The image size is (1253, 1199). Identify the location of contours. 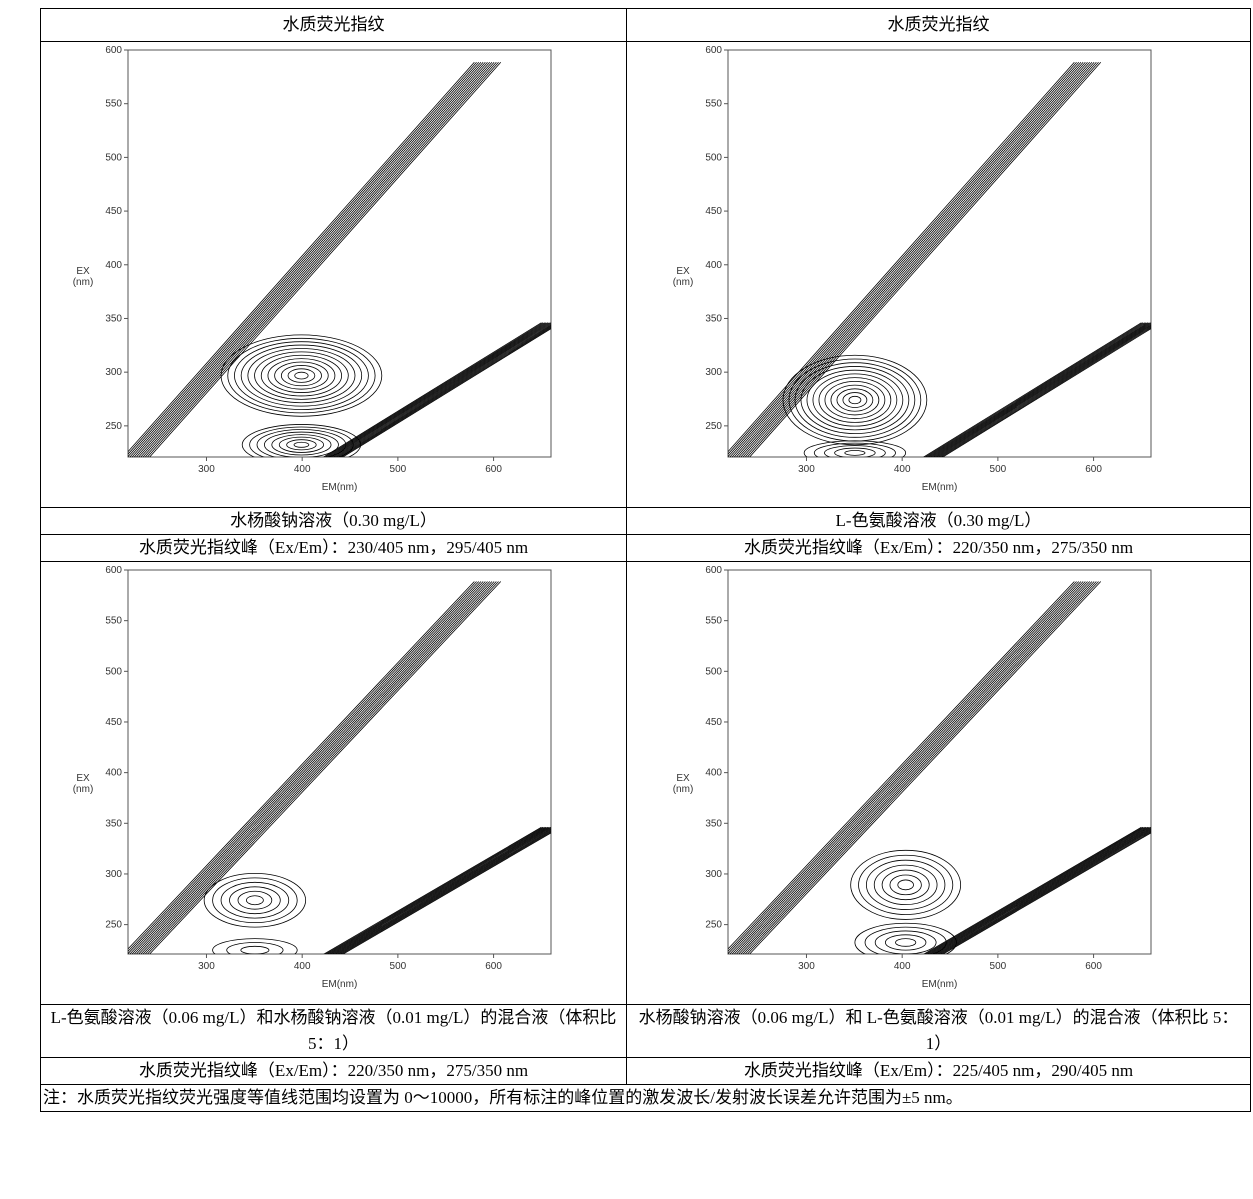
(939, 767).